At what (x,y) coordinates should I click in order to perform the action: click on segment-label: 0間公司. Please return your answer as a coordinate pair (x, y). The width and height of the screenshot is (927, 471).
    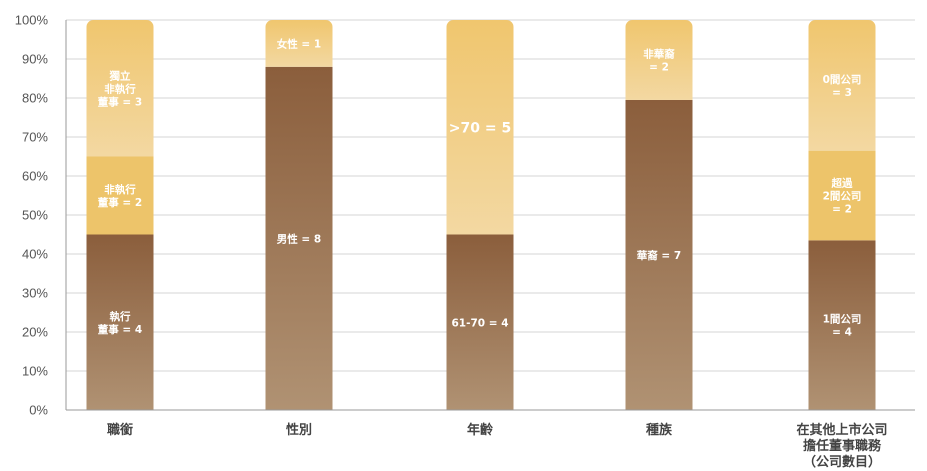
    Looking at the image, I should click on (842, 80).